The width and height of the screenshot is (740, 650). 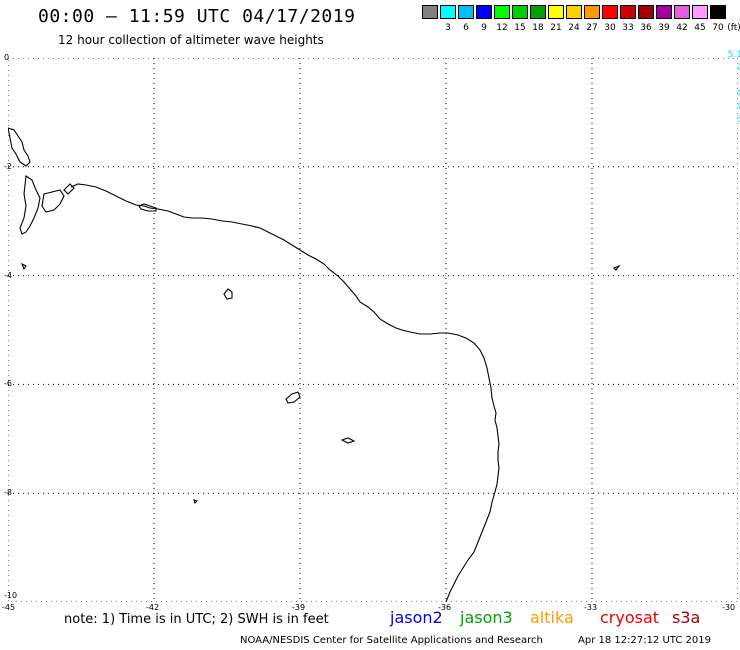 I want to click on legend-label: 21, so click(x=556, y=28).